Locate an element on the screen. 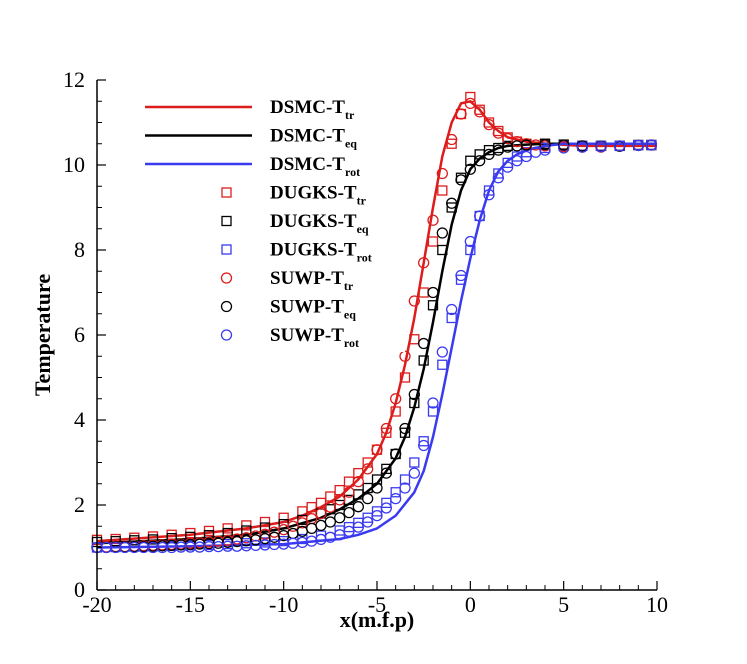 The height and width of the screenshot is (664, 747). legend-subscript: eq is located at coordinates (351, 144).